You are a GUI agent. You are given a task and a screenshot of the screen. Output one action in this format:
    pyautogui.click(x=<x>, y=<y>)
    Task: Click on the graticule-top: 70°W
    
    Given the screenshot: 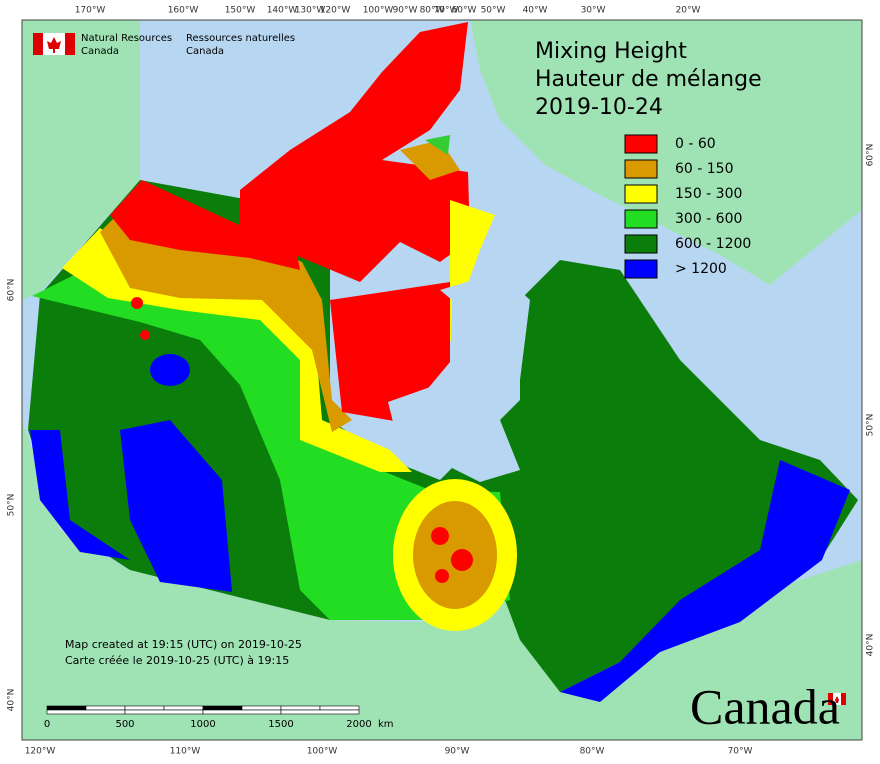 What is the action you would take?
    pyautogui.click(x=446, y=11)
    